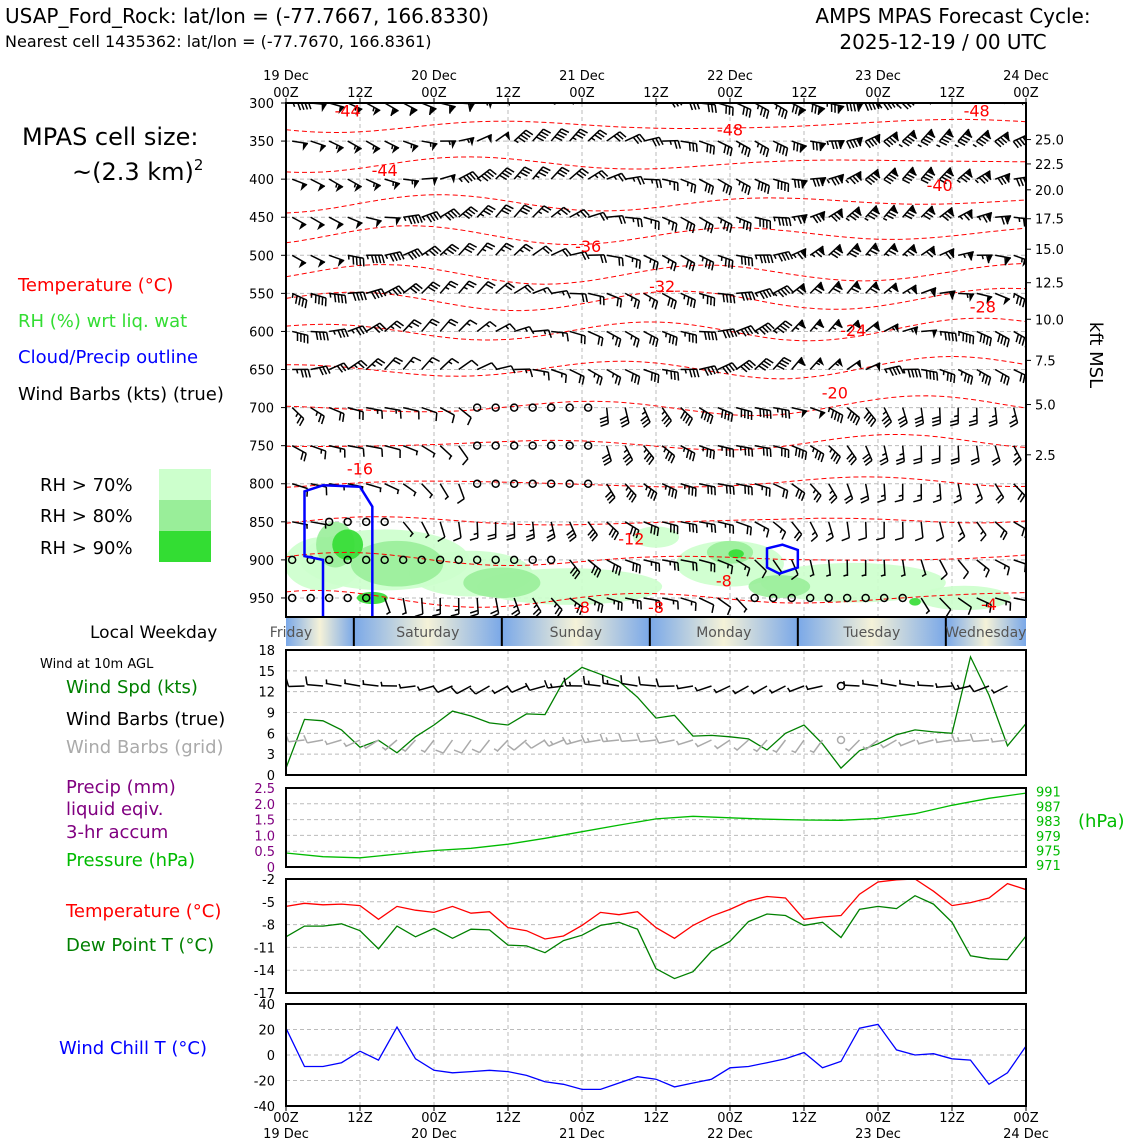 This screenshot has height=1140, width=1140. Describe the element at coordinates (730, 1133) in the screenshot. I see `bottom-tick-date: 22 Dec` at that location.